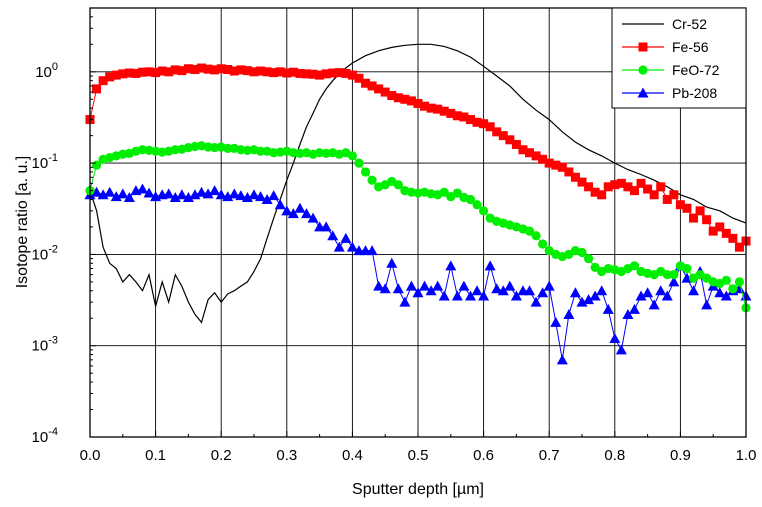  What do you see at coordinates (22, 222) in the screenshot?
I see `y-axis-label: Isotope ratio [a. u.]` at bounding box center [22, 222].